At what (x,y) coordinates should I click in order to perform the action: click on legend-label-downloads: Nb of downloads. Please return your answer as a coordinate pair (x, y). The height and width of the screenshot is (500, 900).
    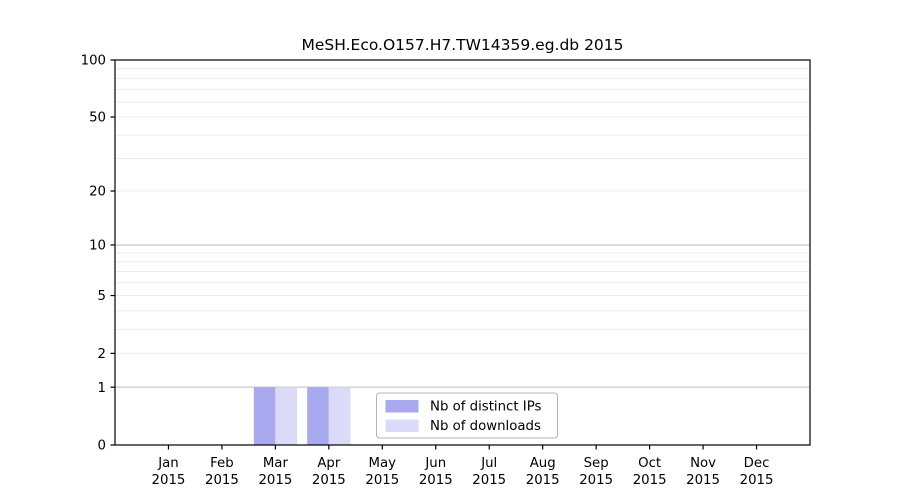
    Looking at the image, I should click on (485, 426).